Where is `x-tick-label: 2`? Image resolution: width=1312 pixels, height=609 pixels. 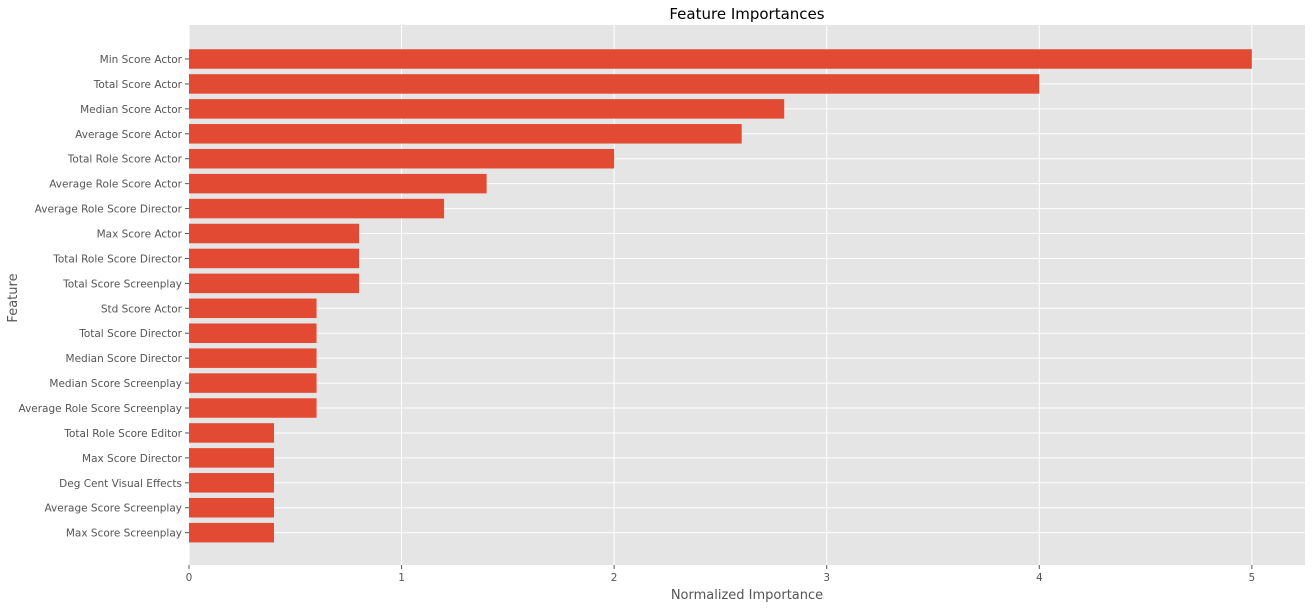 x-tick-label: 2 is located at coordinates (614, 578).